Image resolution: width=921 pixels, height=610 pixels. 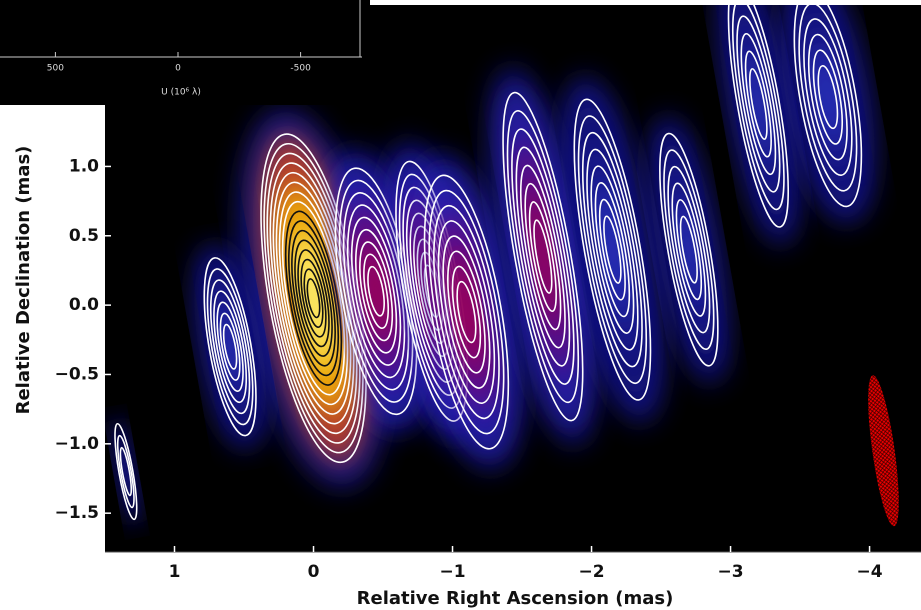 I want to click on top-strip, so click(x=645, y=2).